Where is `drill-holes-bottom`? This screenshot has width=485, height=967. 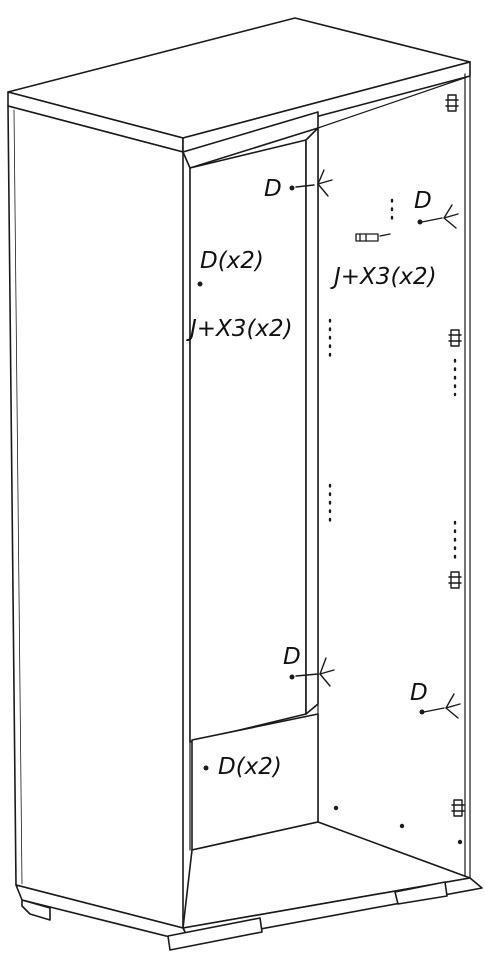
drill-holes-bottom is located at coordinates (398, 825).